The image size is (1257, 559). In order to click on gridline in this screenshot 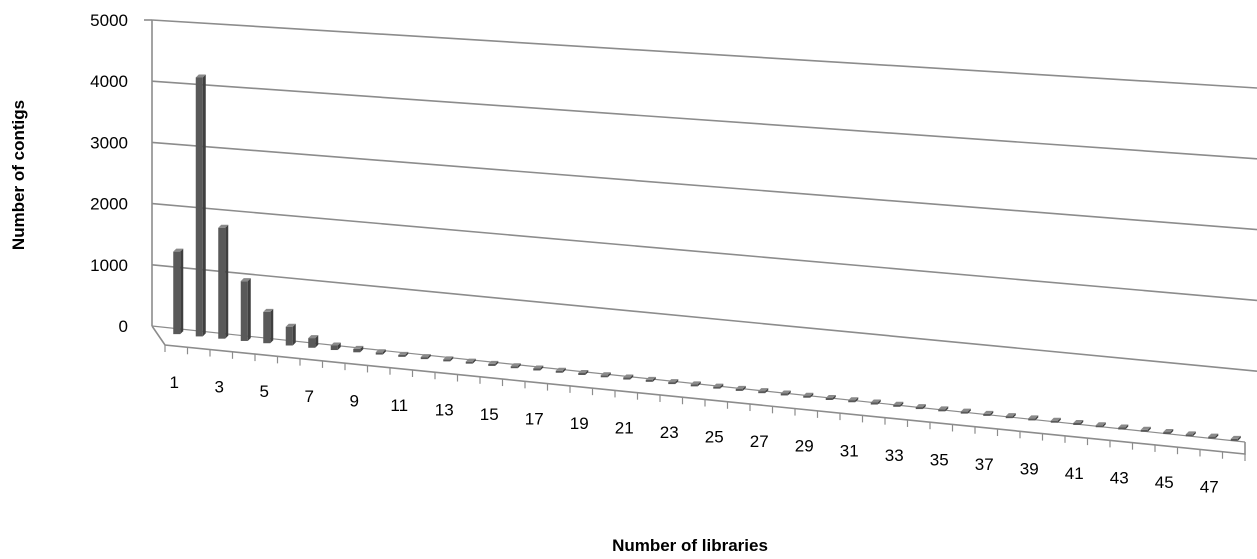, I will do `click(704, 186)`.